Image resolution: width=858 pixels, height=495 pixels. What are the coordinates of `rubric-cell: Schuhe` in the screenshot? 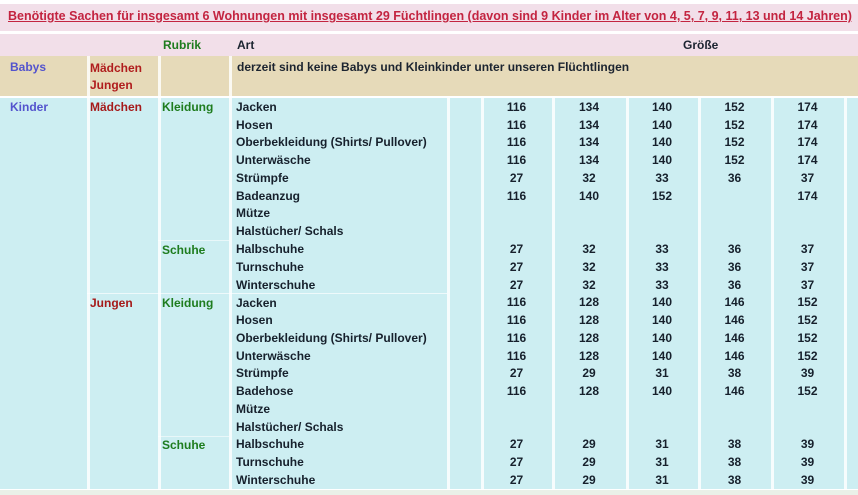 It's located at (193, 444).